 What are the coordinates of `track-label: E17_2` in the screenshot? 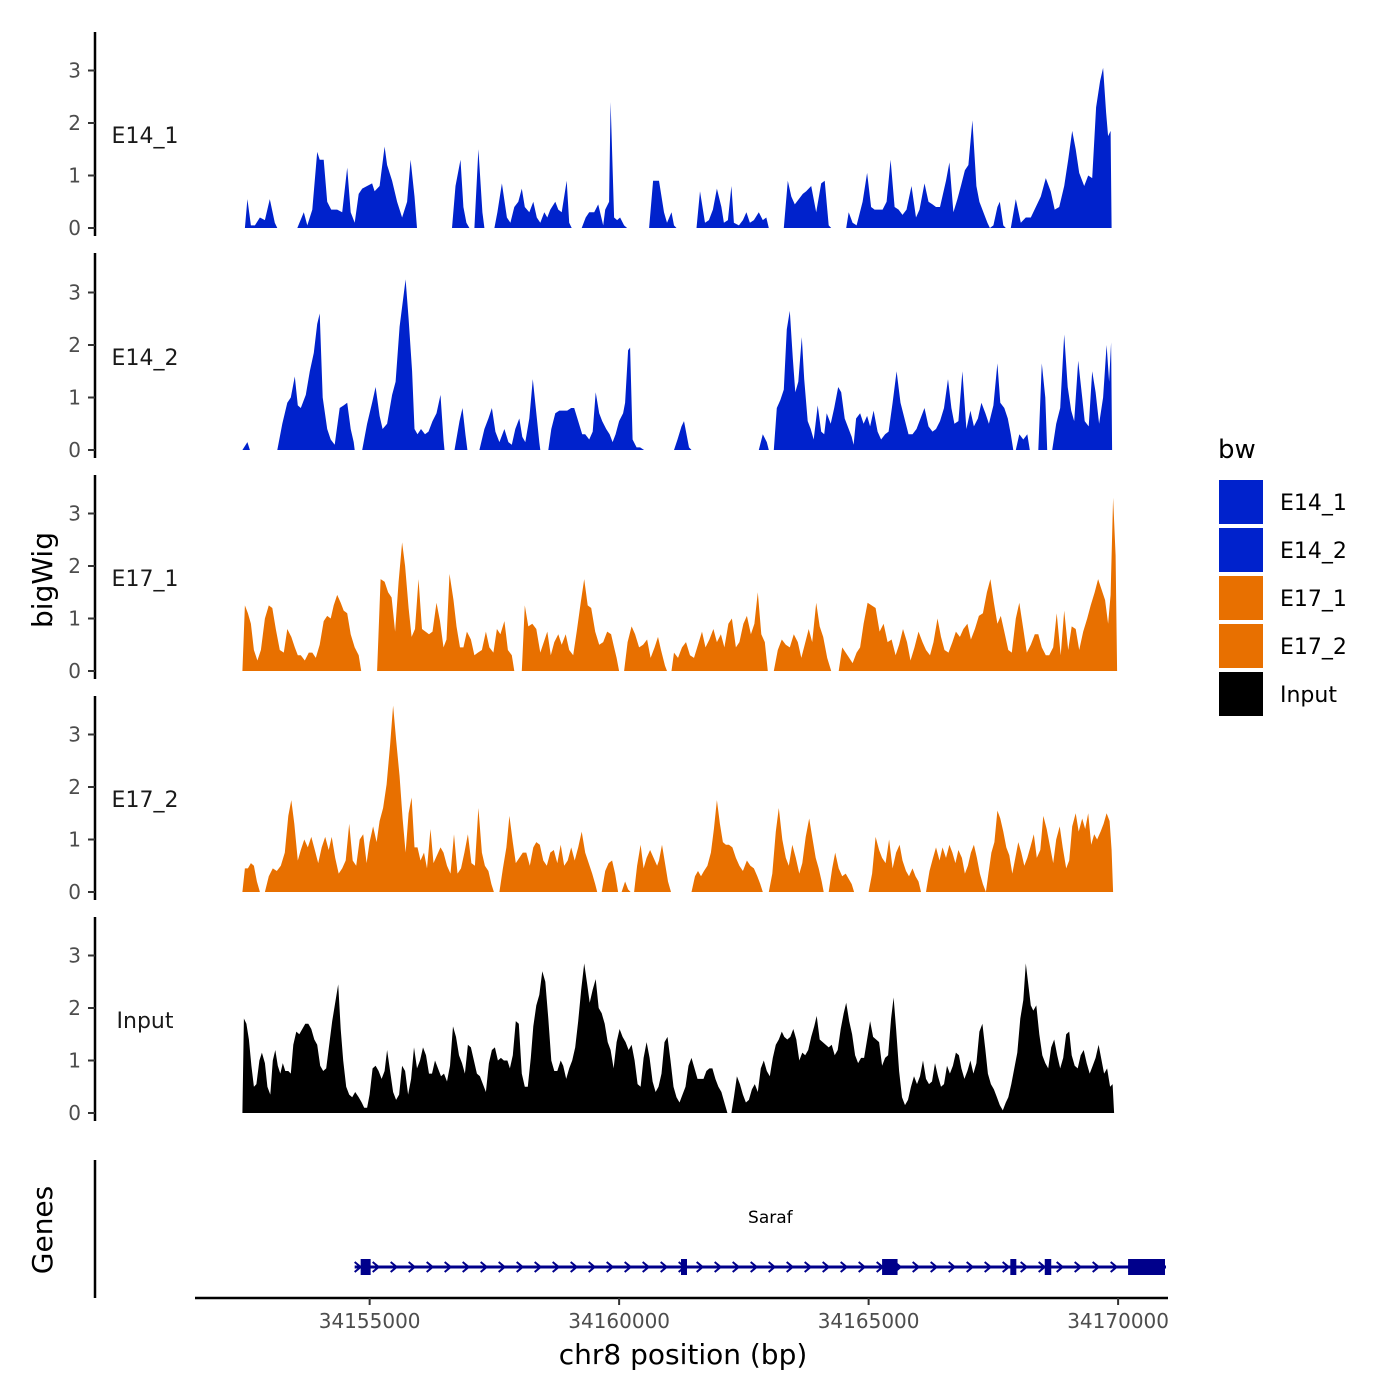 It's located at (145, 800).